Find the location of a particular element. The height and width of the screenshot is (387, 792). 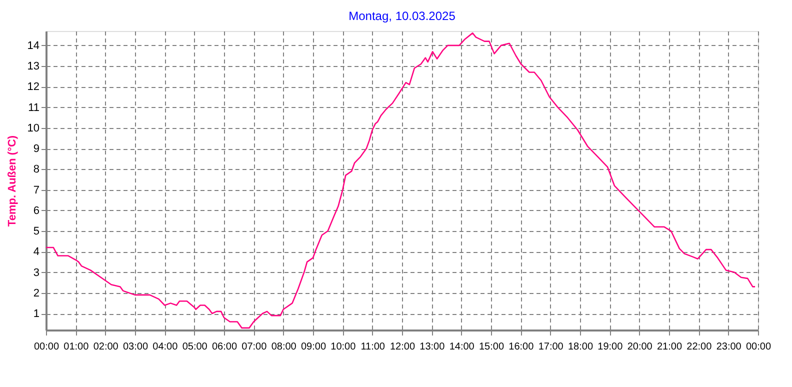

x-tick-label: 05:00 is located at coordinates (195, 347).